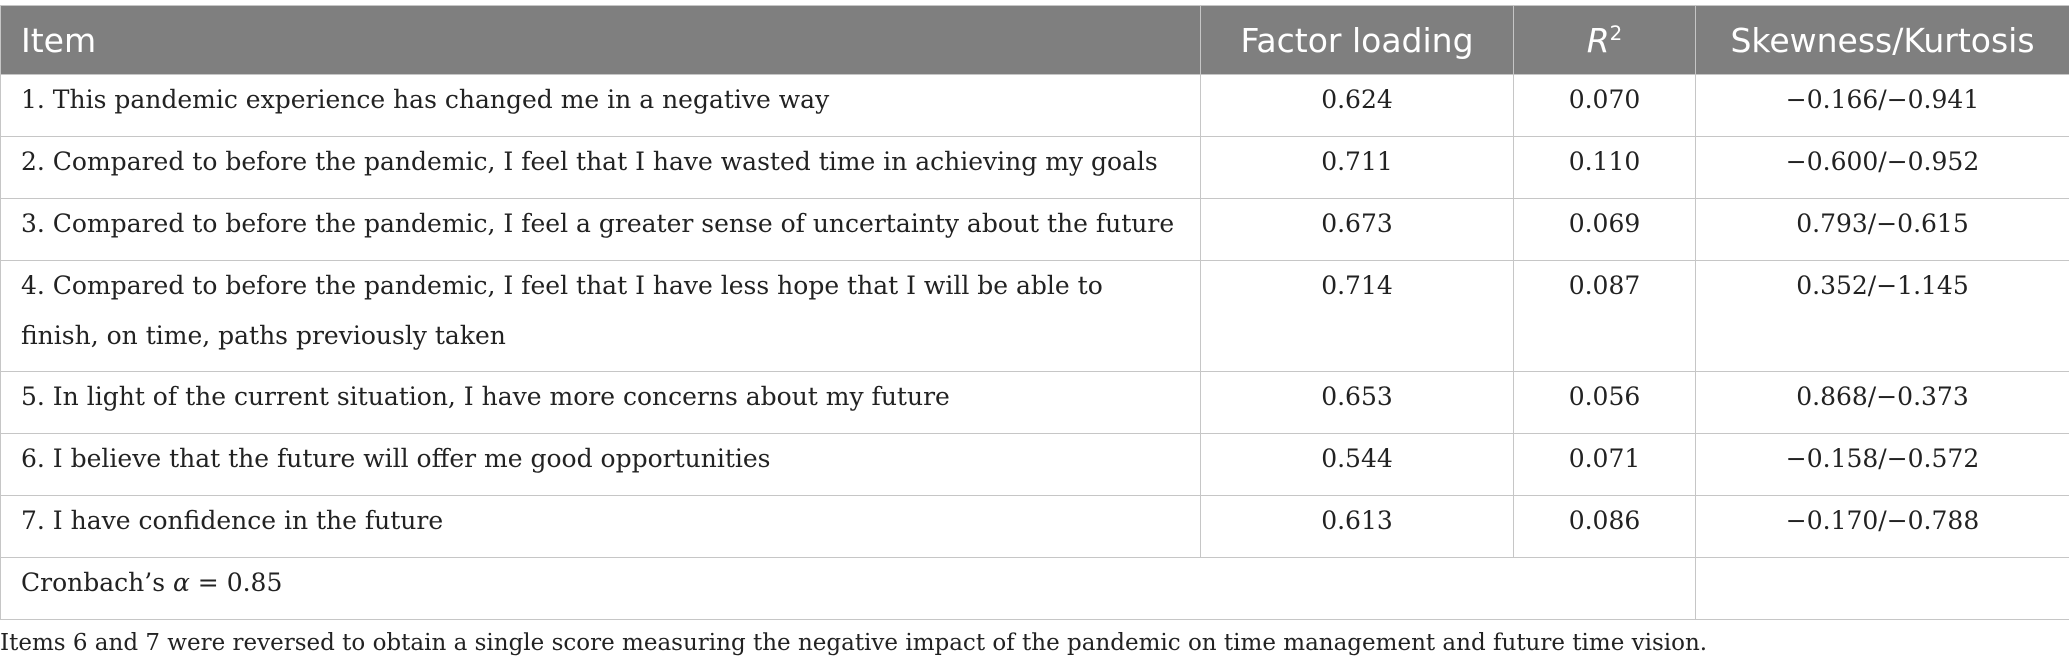 The height and width of the screenshot is (671, 2069). What do you see at coordinates (1882, 167) in the screenshot?
I see `skew-kurtosis-cell: −0.600/−0.952` at bounding box center [1882, 167].